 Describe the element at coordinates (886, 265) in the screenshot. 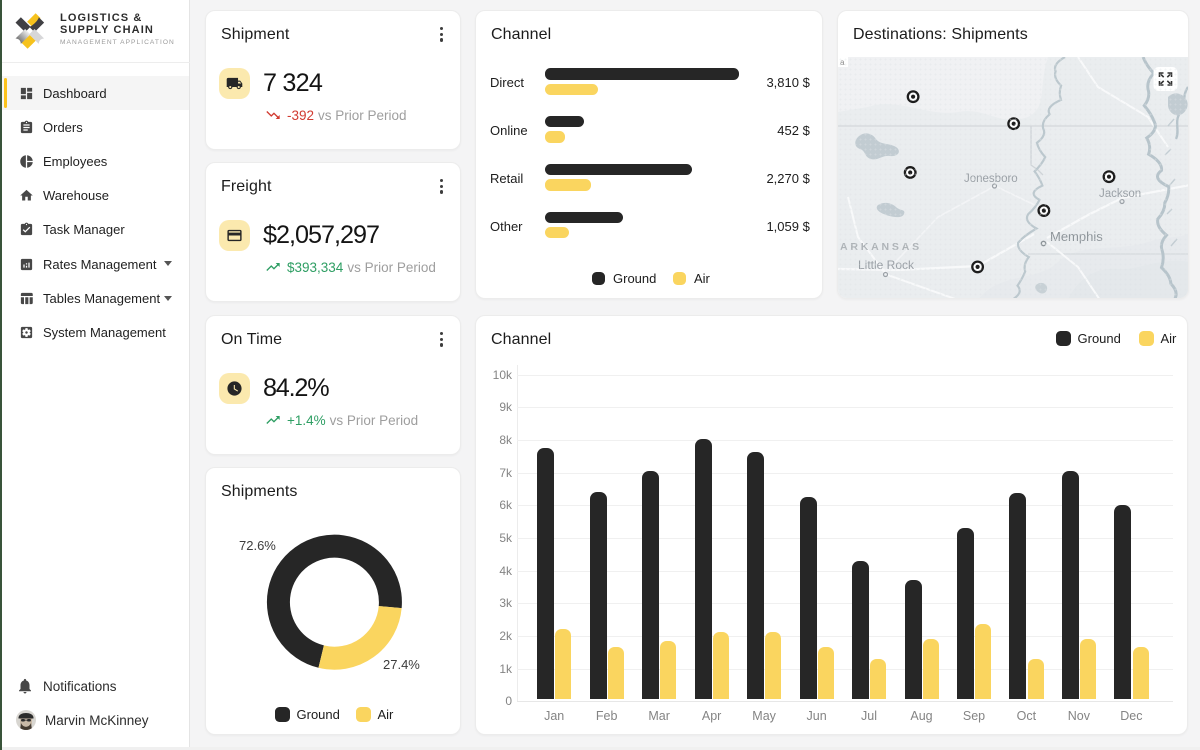

I see `svg-text: Little Rock` at that location.